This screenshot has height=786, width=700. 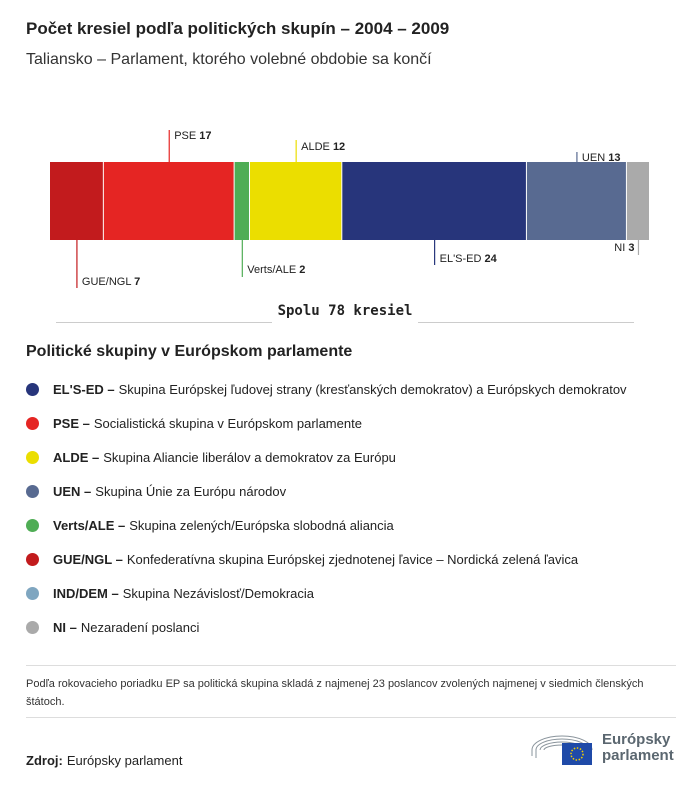 What do you see at coordinates (88, 559) in the screenshot?
I see `legend-abbr: GUE/NGL –` at bounding box center [88, 559].